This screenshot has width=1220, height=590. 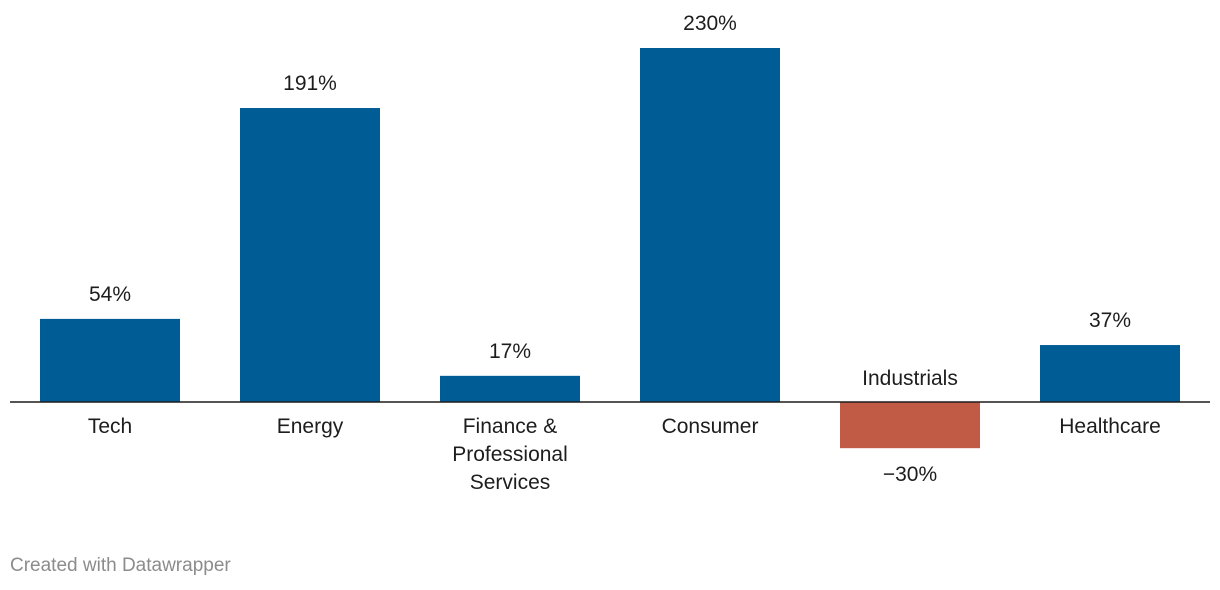 I want to click on category-label-energy: Energy, so click(x=310, y=426).